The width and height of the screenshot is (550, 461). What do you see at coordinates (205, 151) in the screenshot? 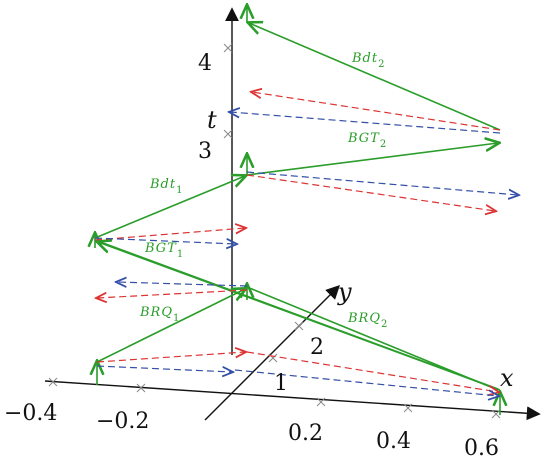
I see `tick-label: 3` at bounding box center [205, 151].